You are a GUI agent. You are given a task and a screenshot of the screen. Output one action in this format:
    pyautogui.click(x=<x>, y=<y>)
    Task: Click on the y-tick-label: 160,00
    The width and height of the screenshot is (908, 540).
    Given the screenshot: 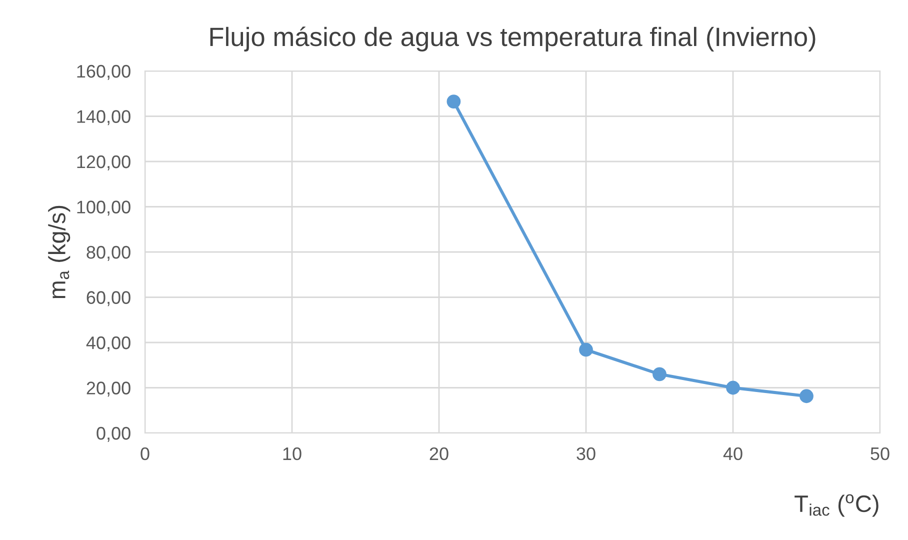 What is the action you would take?
    pyautogui.click(x=103, y=72)
    